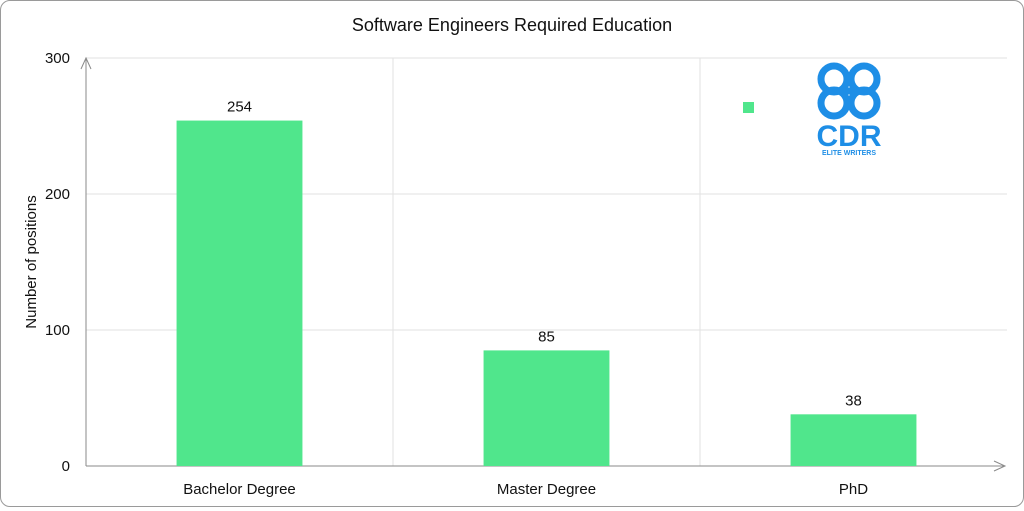 This screenshot has height=511, width=1024. What do you see at coordinates (849, 136) in the screenshot?
I see `logo-wordmark: CDR` at bounding box center [849, 136].